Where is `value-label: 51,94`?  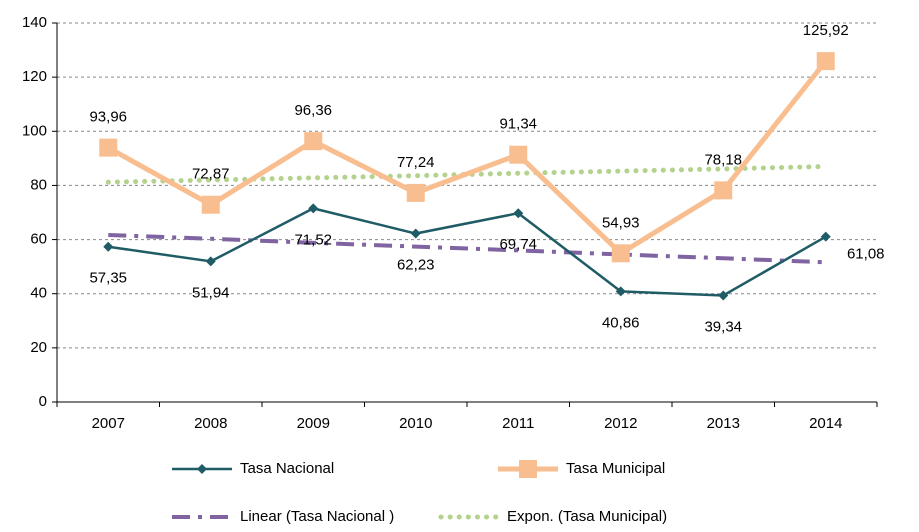
value-label: 51,94 is located at coordinates (211, 292).